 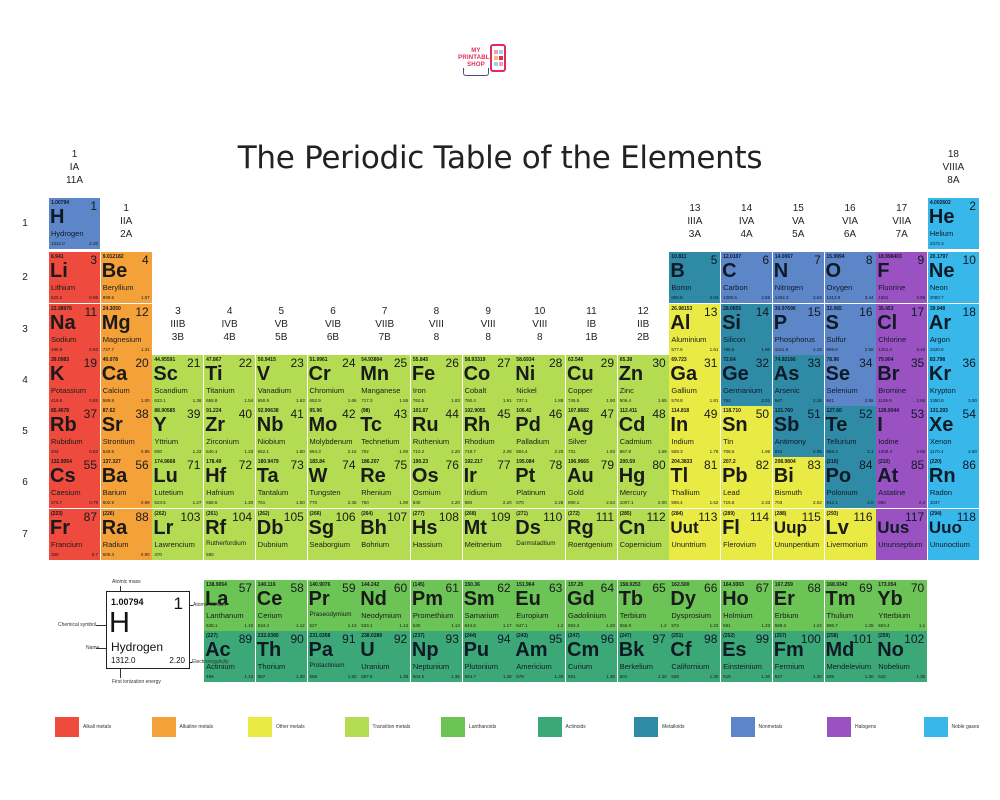 What do you see at coordinates (659, 414) in the screenshot?
I see `atomic-number: 48` at bounding box center [659, 414].